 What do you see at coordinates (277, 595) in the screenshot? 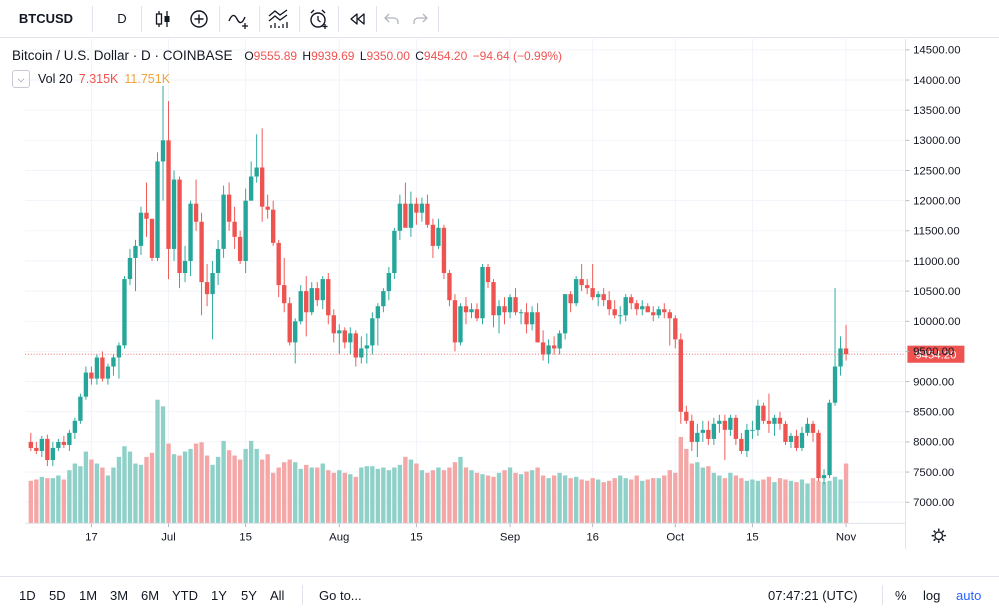
I see `range-all-button: All` at bounding box center [277, 595].